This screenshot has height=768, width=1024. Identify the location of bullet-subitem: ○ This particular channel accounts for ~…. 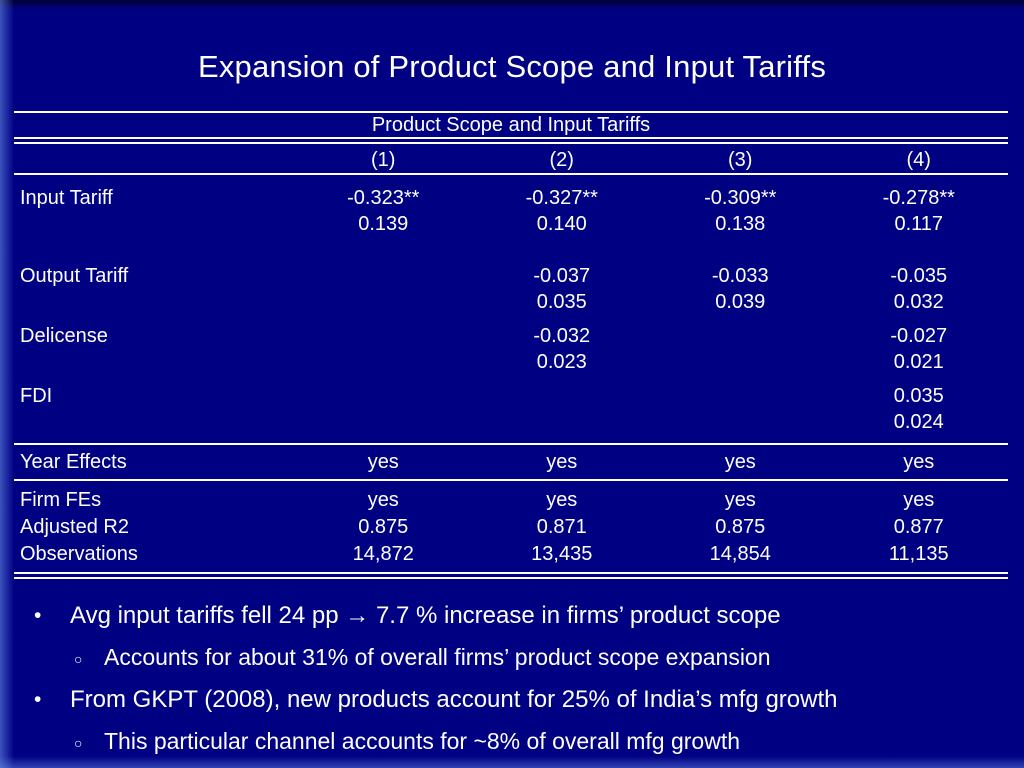
(539, 742).